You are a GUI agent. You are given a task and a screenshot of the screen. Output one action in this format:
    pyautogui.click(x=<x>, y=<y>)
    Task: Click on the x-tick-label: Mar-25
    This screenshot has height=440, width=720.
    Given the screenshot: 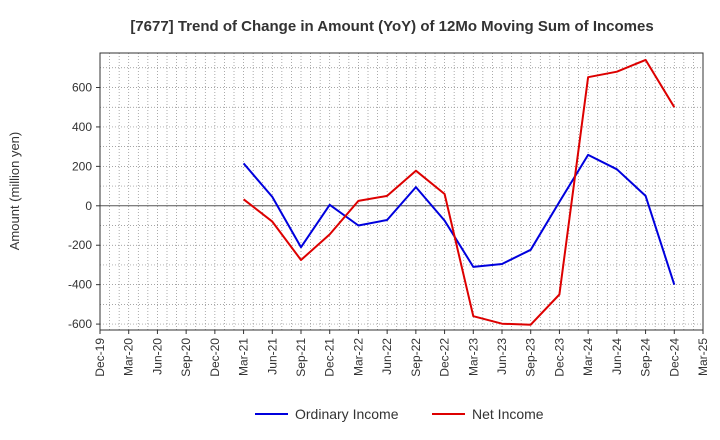 What is the action you would take?
    pyautogui.click(x=703, y=357)
    